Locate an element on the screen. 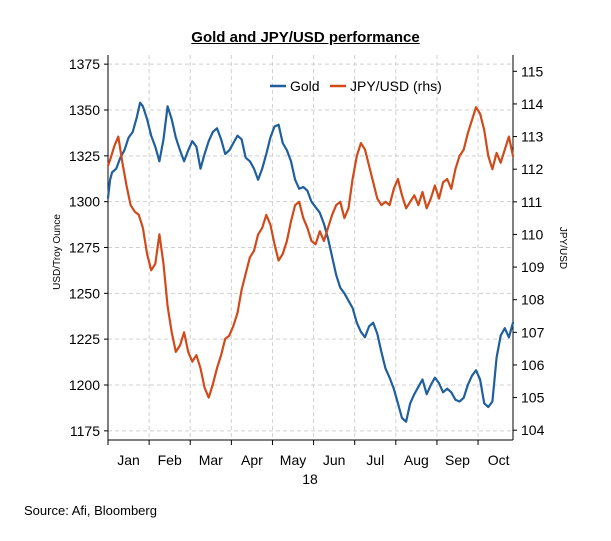  y-axis-label-left: USD/Troy Ounce is located at coordinates (57, 252).